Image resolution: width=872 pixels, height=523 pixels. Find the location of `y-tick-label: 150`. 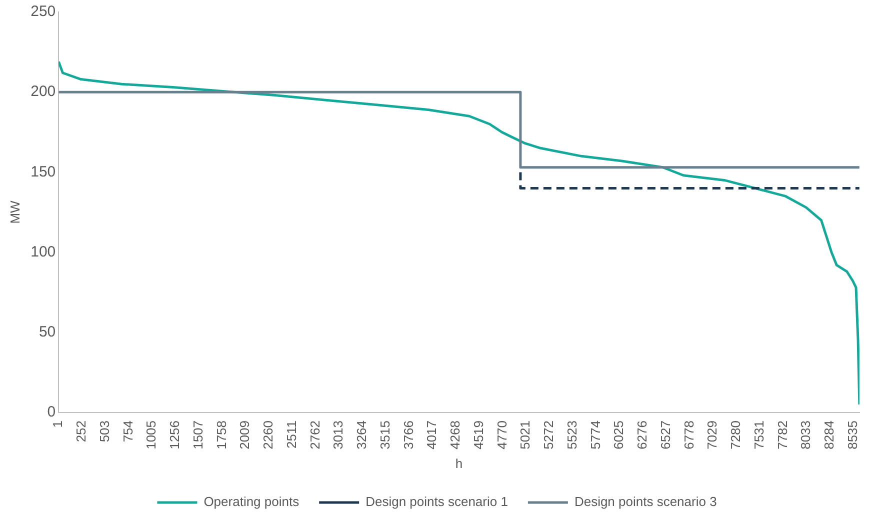

y-tick-label: 150 is located at coordinates (43, 171).